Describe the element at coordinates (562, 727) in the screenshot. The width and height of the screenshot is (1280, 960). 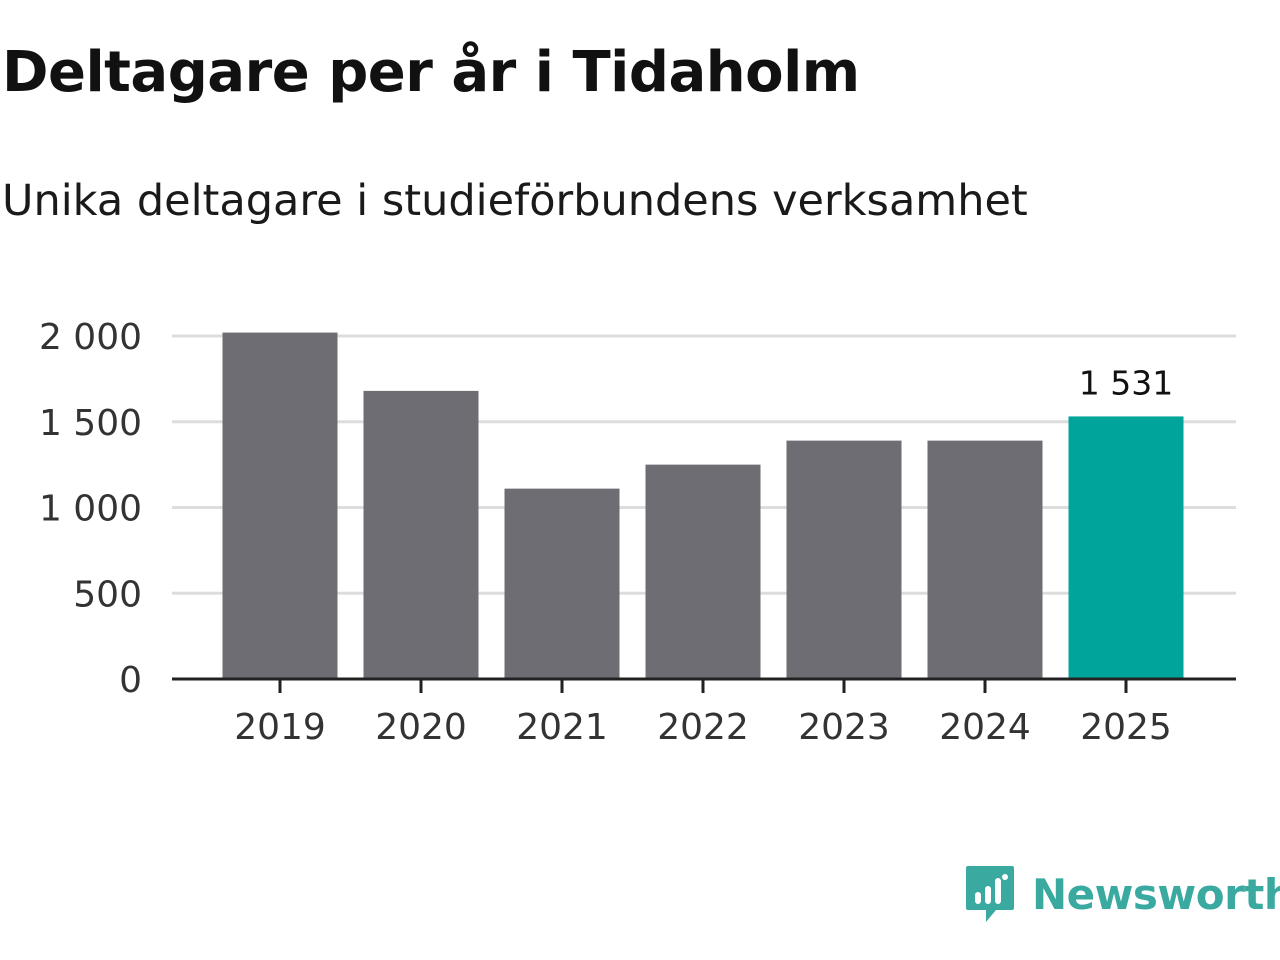
I see `x-tick-label: 2021` at that location.